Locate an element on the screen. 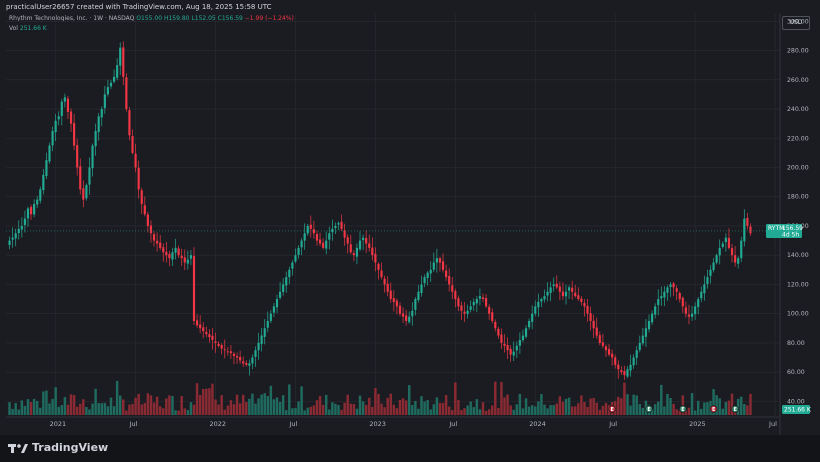 This screenshot has width=820, height=462. ohlc-high: H159.80 is located at coordinates (176, 18).